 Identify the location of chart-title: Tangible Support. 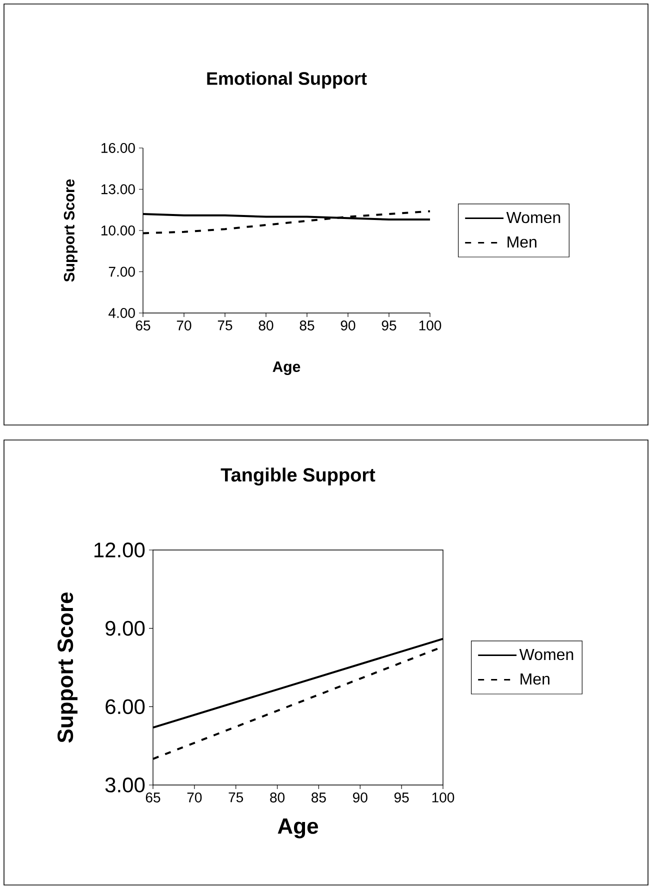
(298, 477).